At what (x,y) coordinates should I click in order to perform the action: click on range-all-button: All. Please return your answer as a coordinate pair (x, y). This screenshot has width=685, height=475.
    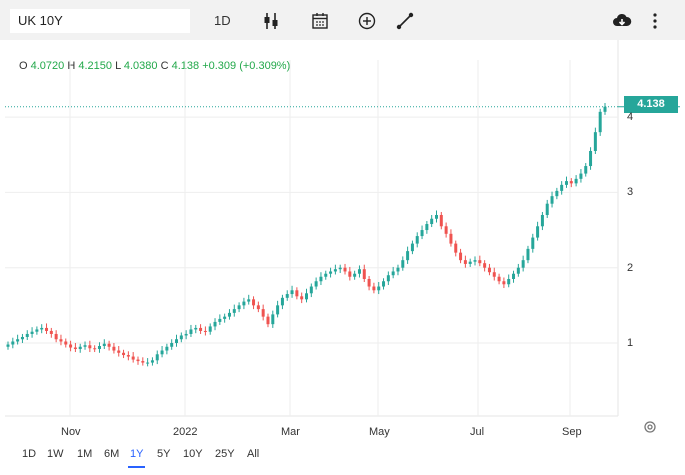
    Looking at the image, I should click on (253, 454).